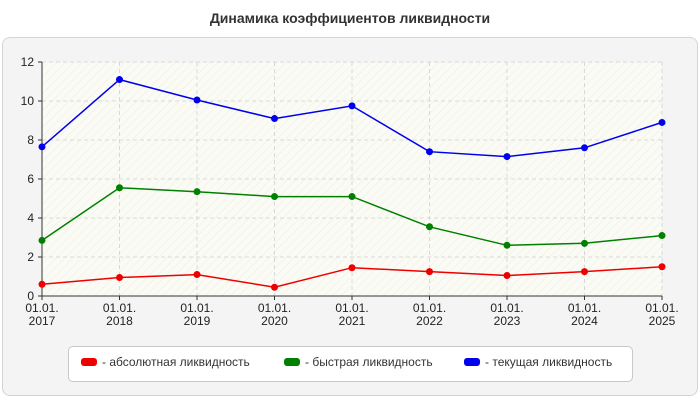 This screenshot has width=700, height=400. What do you see at coordinates (292, 362) in the screenshot?
I see `legend-swatch-quick` at bounding box center [292, 362].